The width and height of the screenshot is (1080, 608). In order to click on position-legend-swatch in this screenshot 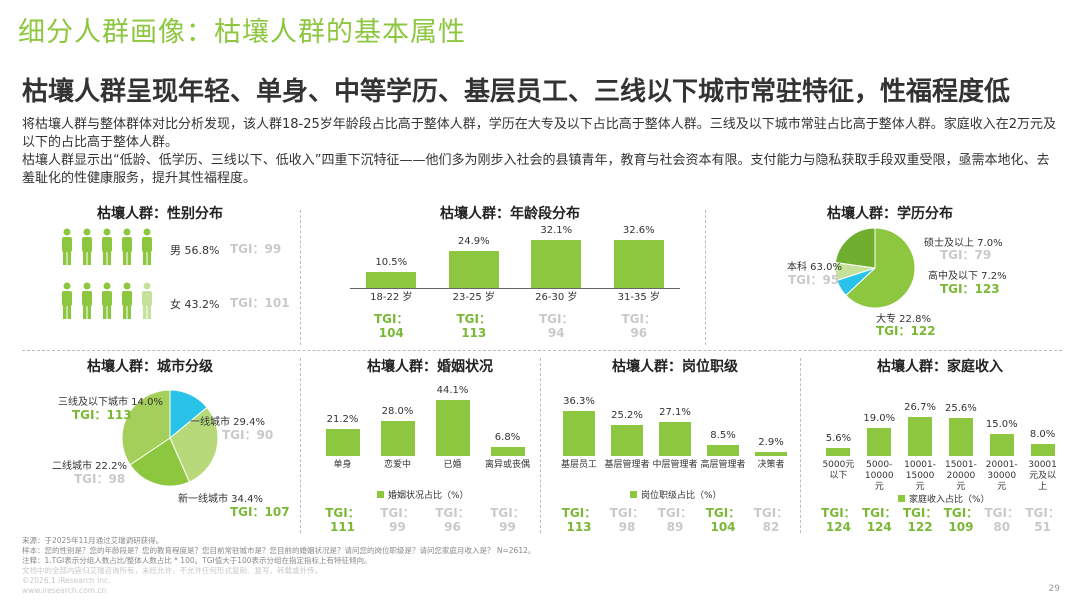, I will do `click(633, 494)`.